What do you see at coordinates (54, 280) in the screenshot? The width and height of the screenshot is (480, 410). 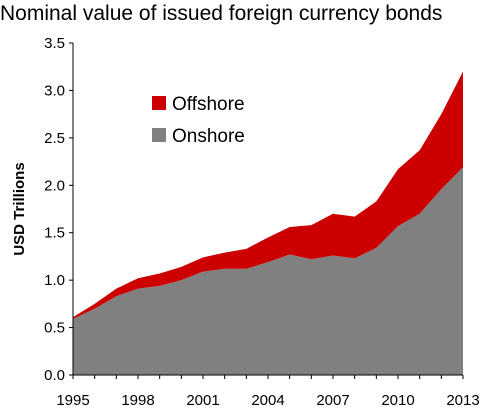 I see `y-tick-label: 1.0` at bounding box center [54, 280].